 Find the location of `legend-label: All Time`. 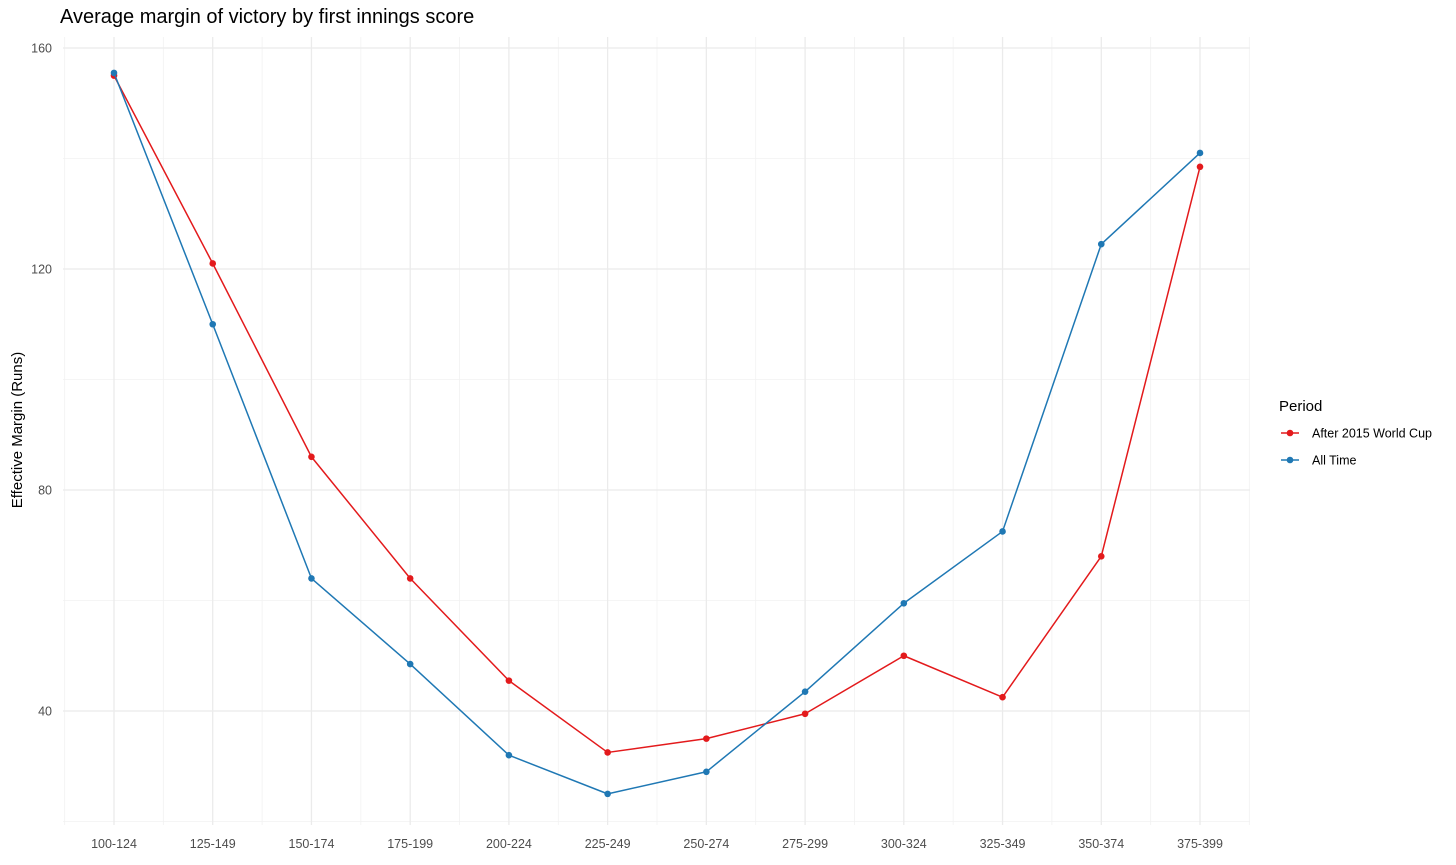

legend-label: All Time is located at coordinates (1334, 461).